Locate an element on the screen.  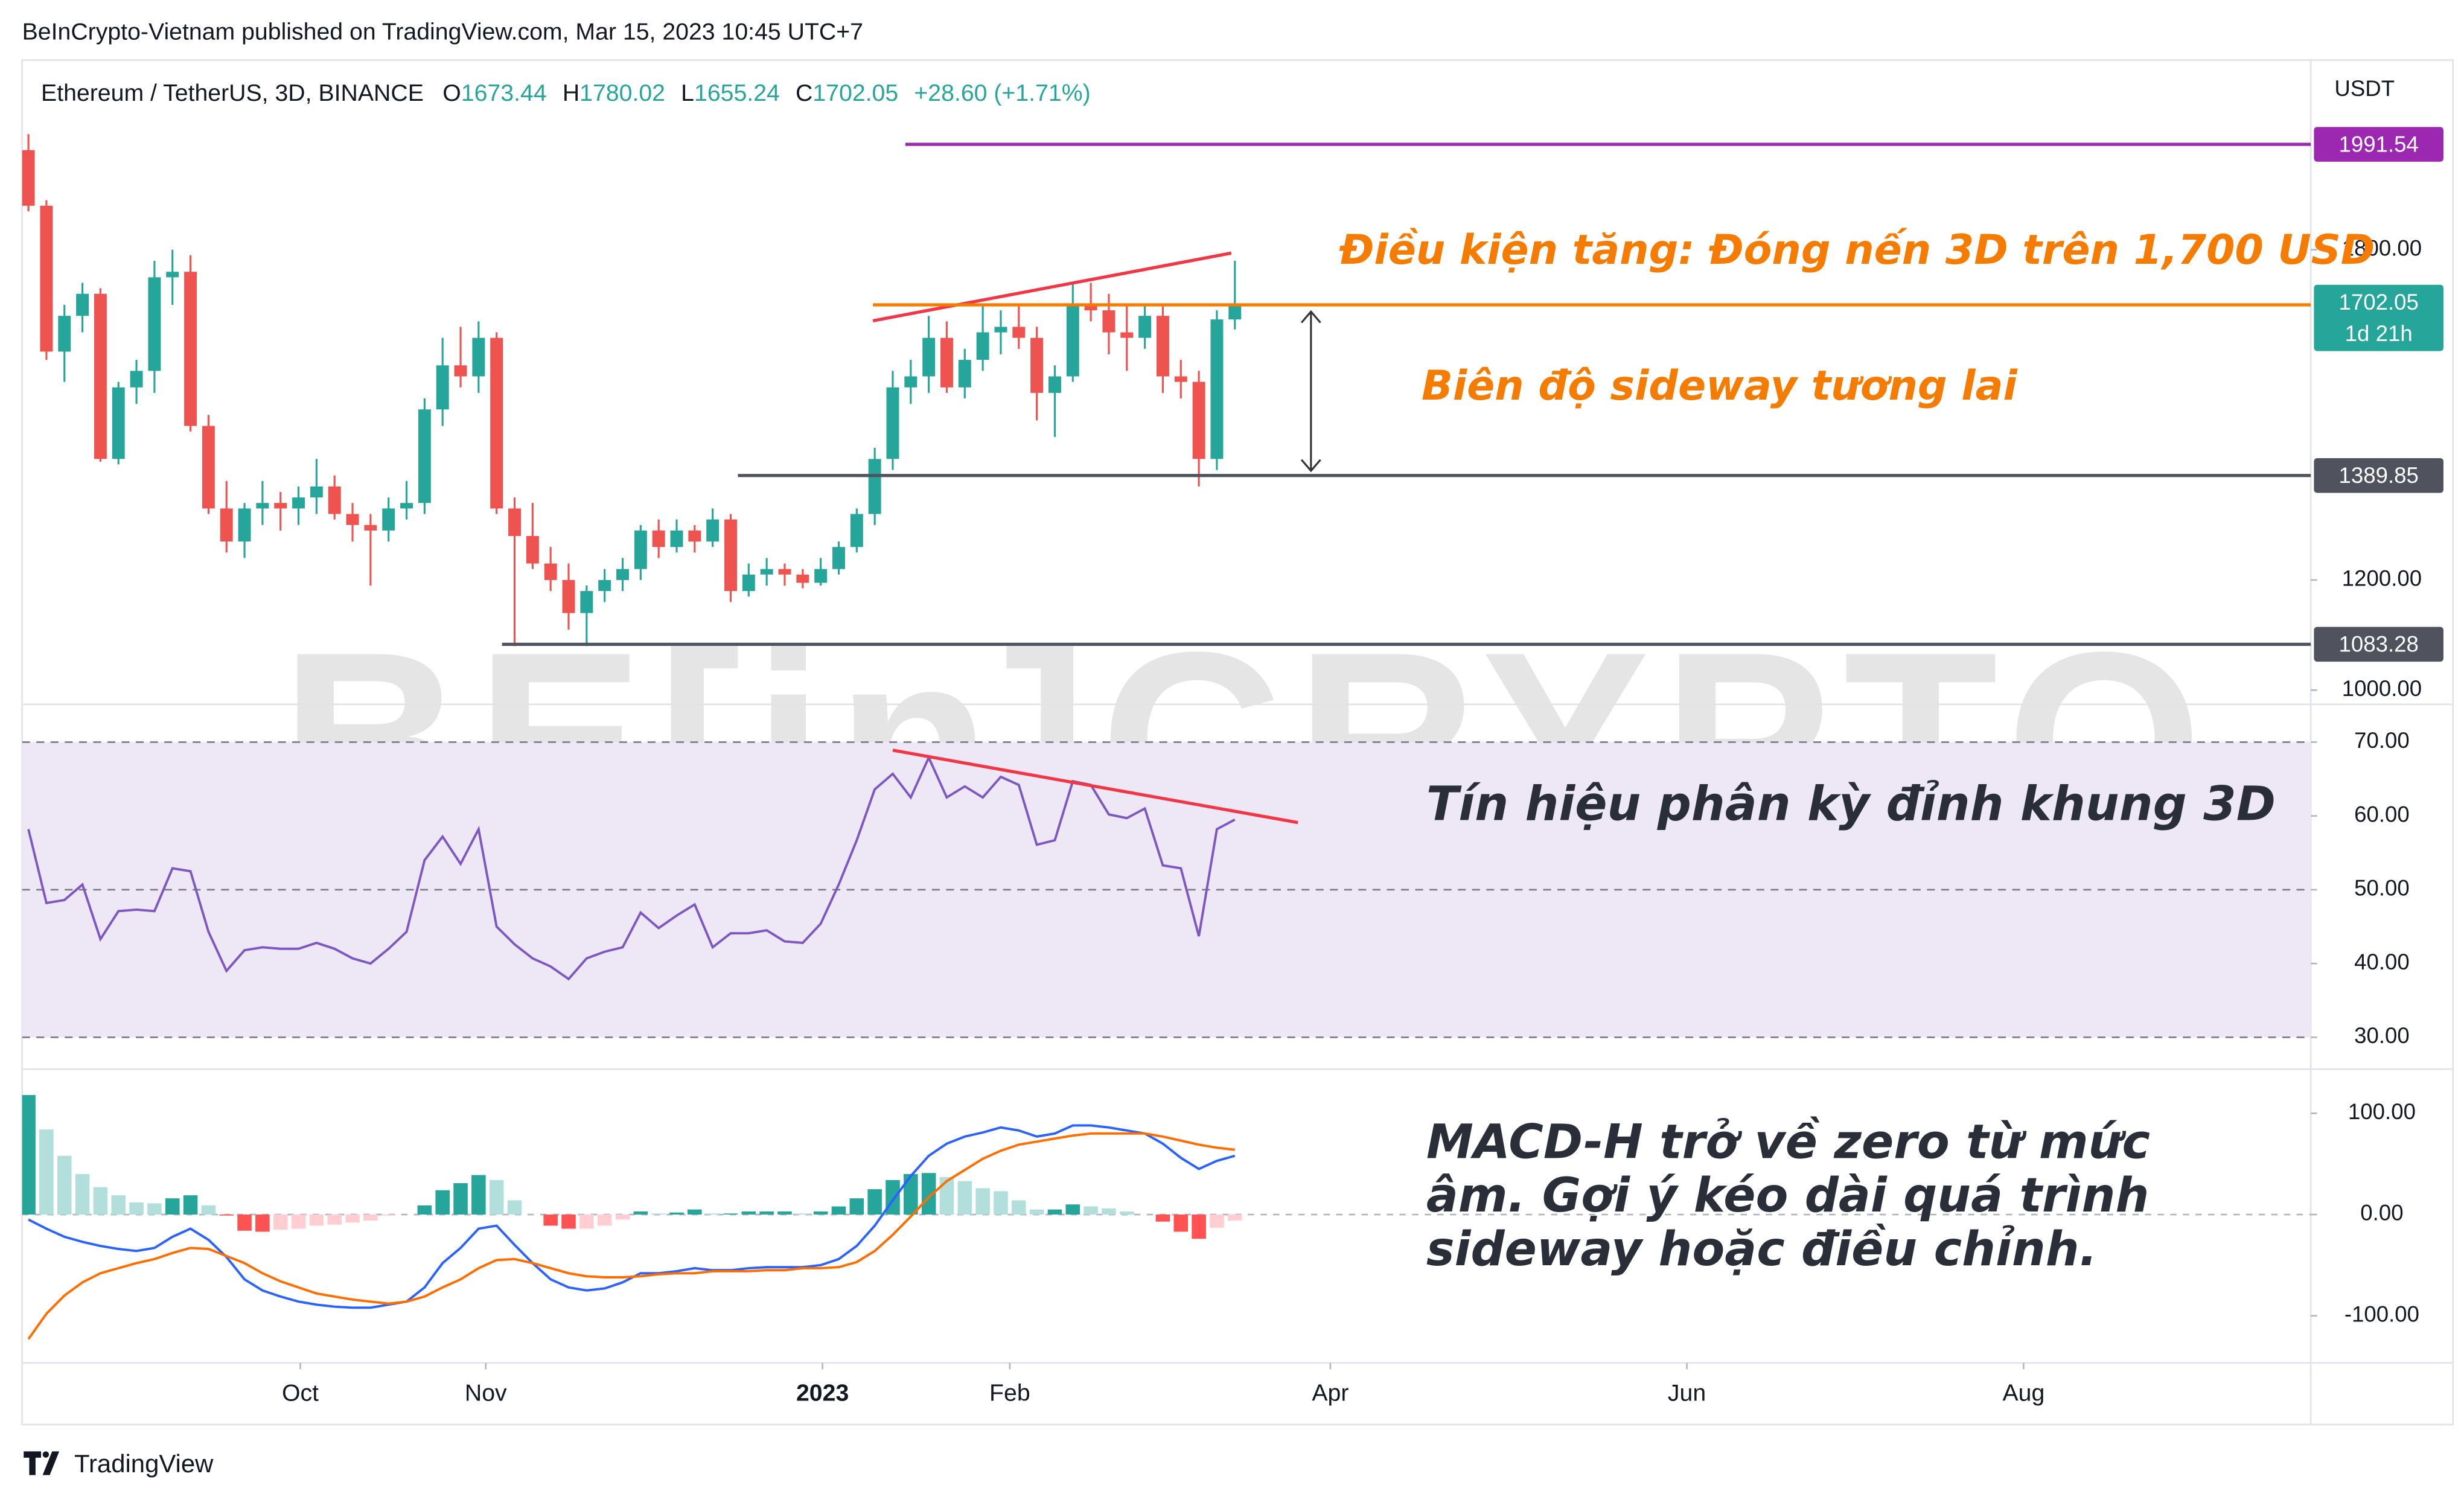
annotation: âm. Gợi ý kéo dài quá trình is located at coordinates (1787, 1195).